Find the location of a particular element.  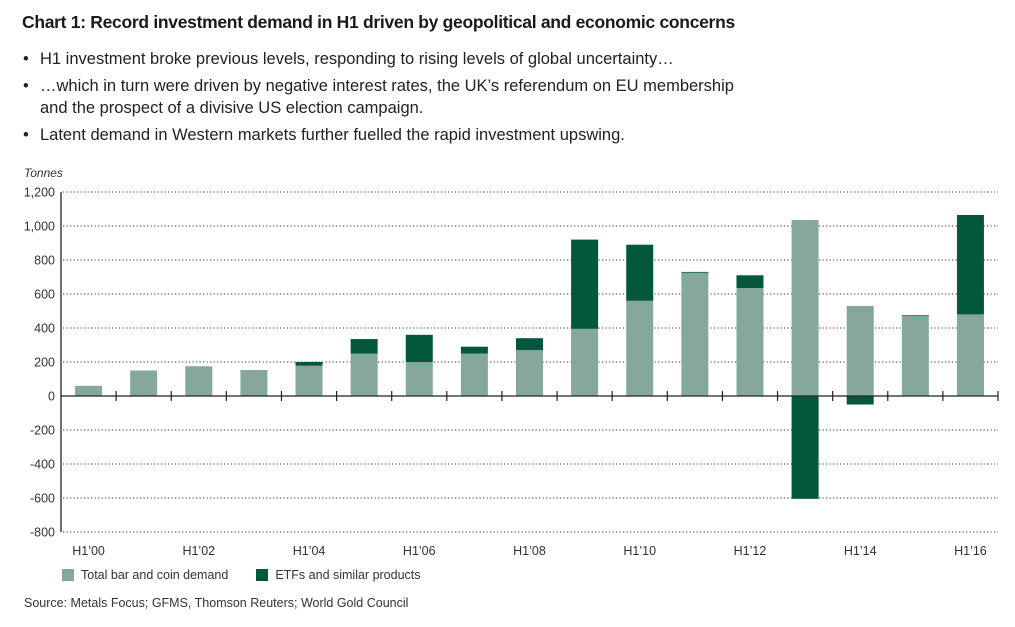

y-axis-ticks: -800 -600 -400 -200 0 200 400 600 800 1,000 1,200 is located at coordinates (39, 363).